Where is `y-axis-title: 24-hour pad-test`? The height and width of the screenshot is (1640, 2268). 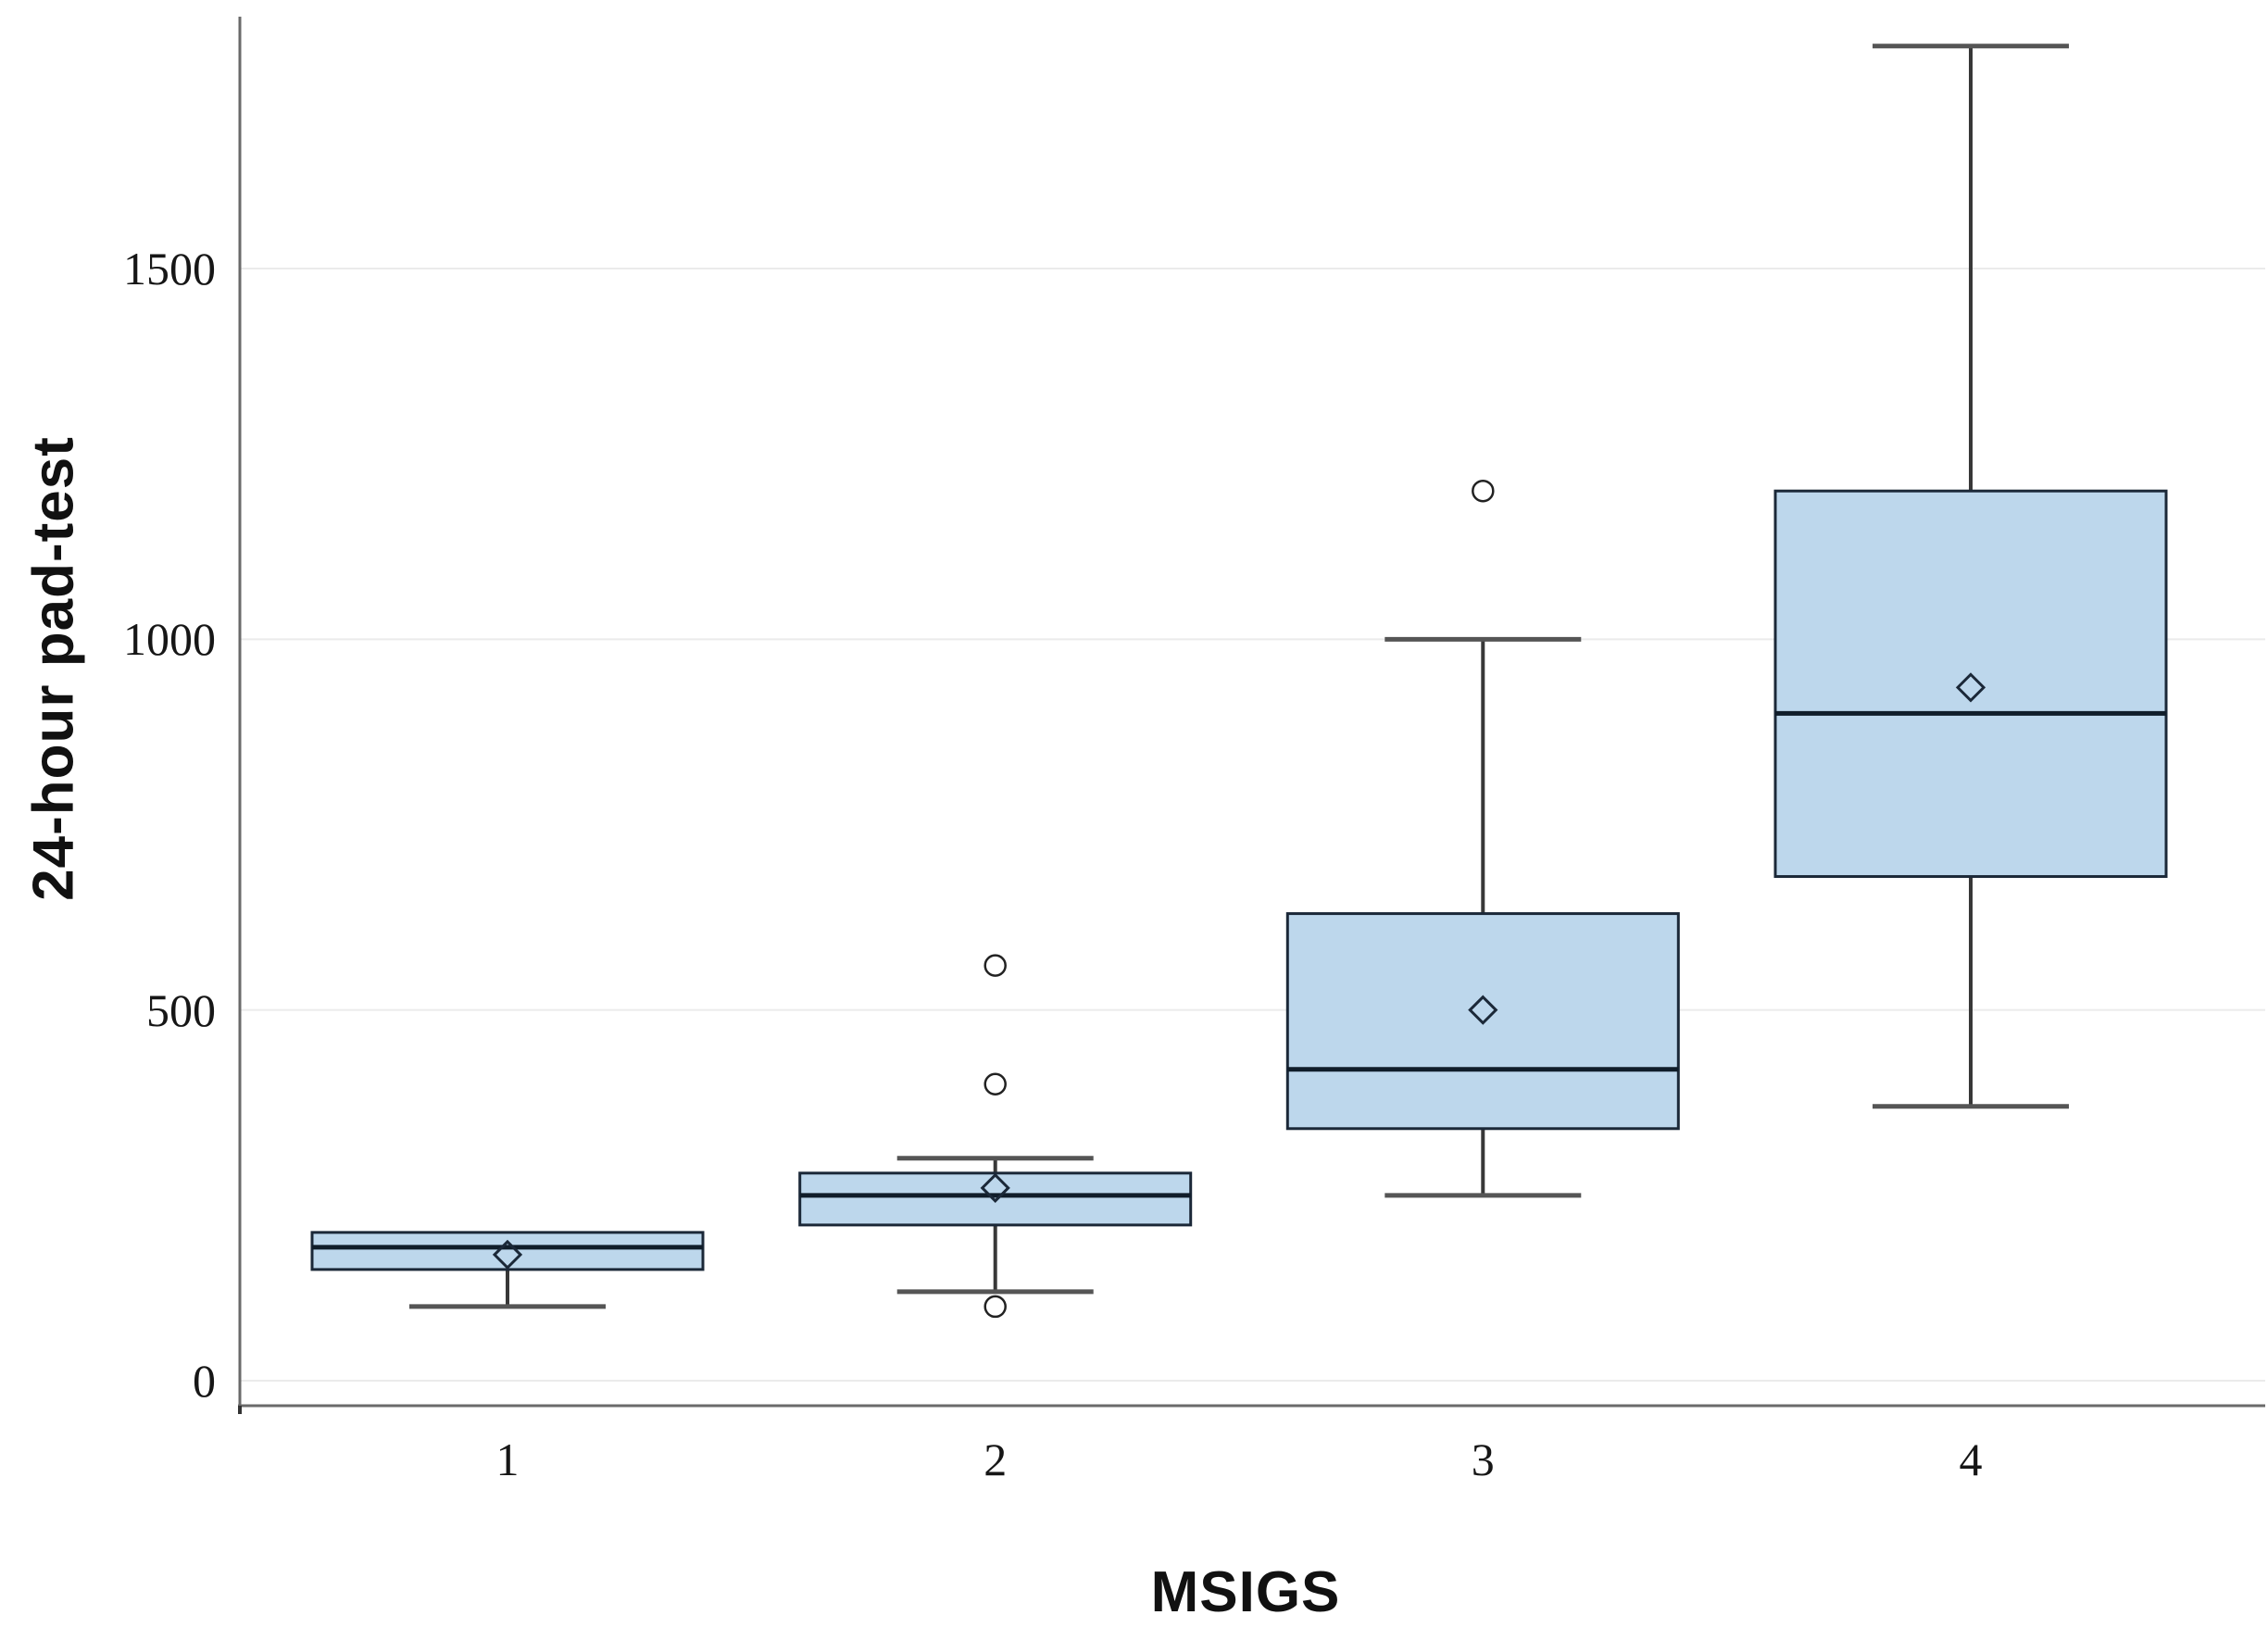 y-axis-title: 24-hour pad-test is located at coordinates (54, 668).